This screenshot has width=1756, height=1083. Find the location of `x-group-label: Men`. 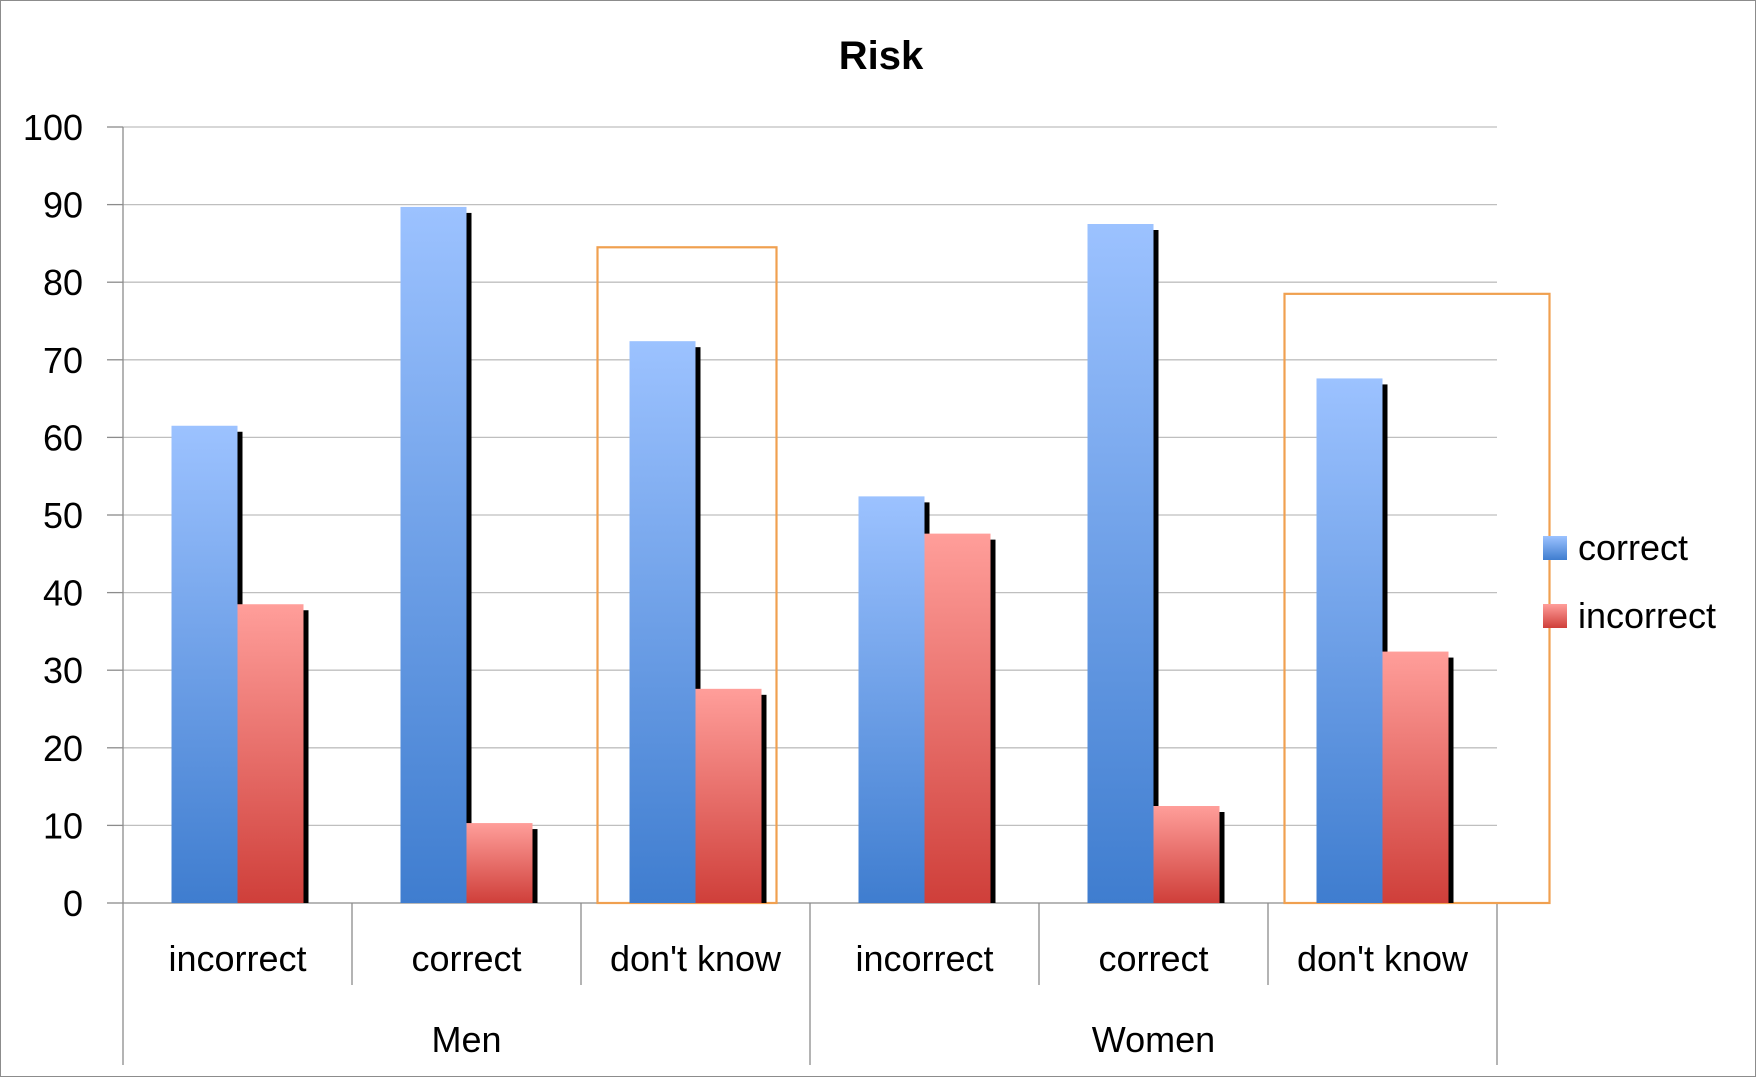

x-group-label: Men is located at coordinates (466, 1039).